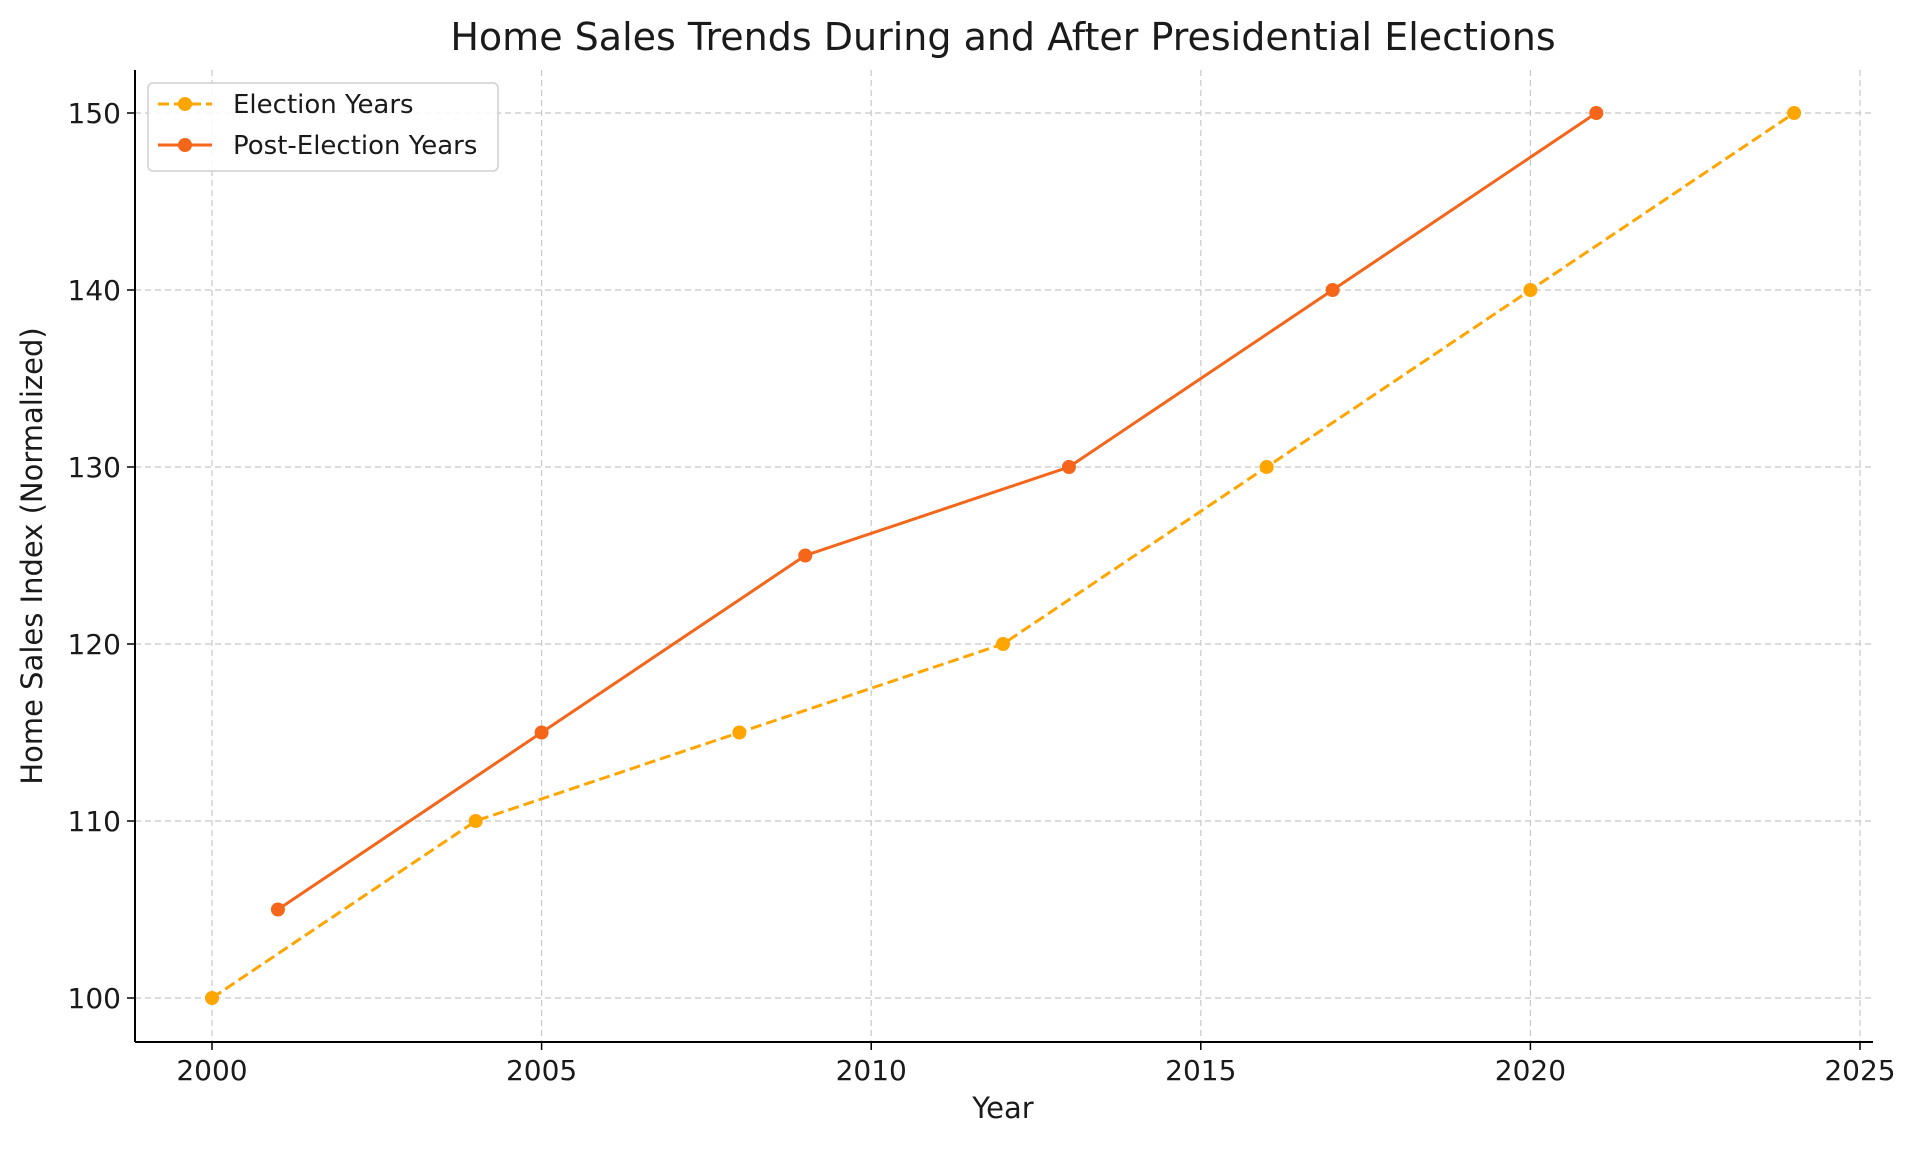 This screenshot has width=1920, height=1149. What do you see at coordinates (94, 998) in the screenshot?
I see `y-tick-label: 100` at bounding box center [94, 998].